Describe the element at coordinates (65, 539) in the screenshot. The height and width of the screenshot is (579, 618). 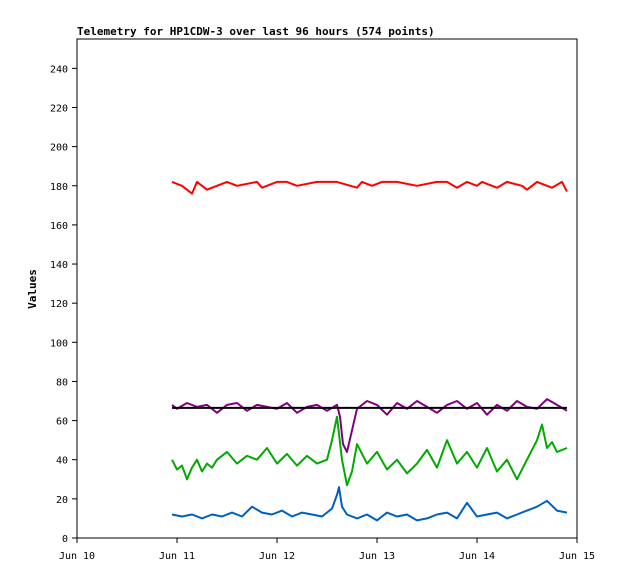
I see `y-tick-label: 0` at that location.